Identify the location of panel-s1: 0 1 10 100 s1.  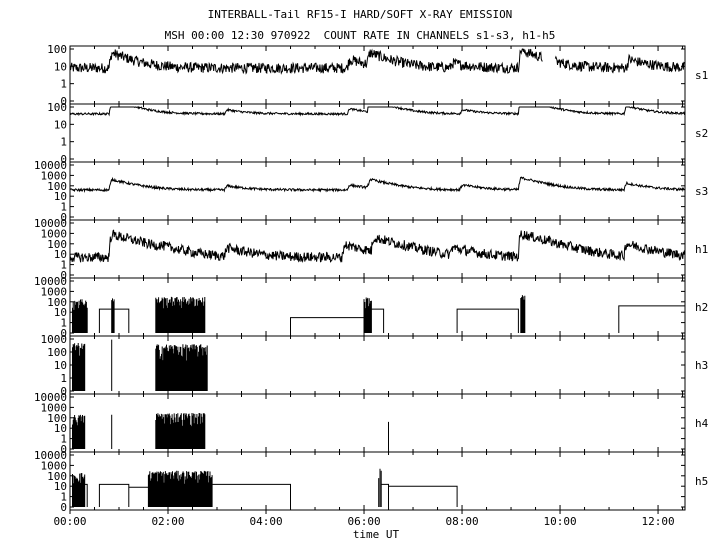
(377, 75).